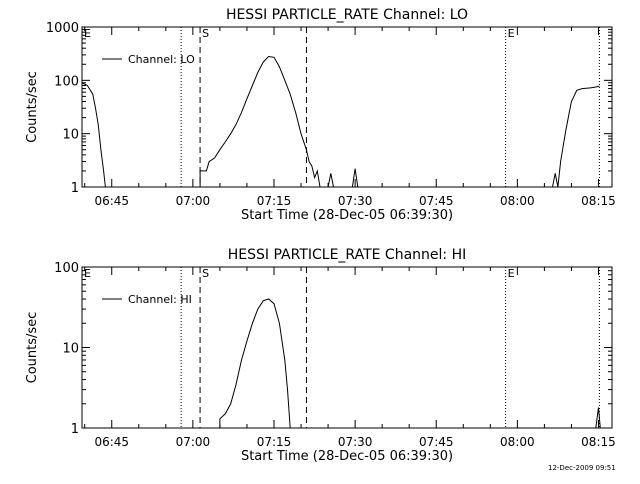  I want to click on legend-label: Channel: HI, so click(160, 299).